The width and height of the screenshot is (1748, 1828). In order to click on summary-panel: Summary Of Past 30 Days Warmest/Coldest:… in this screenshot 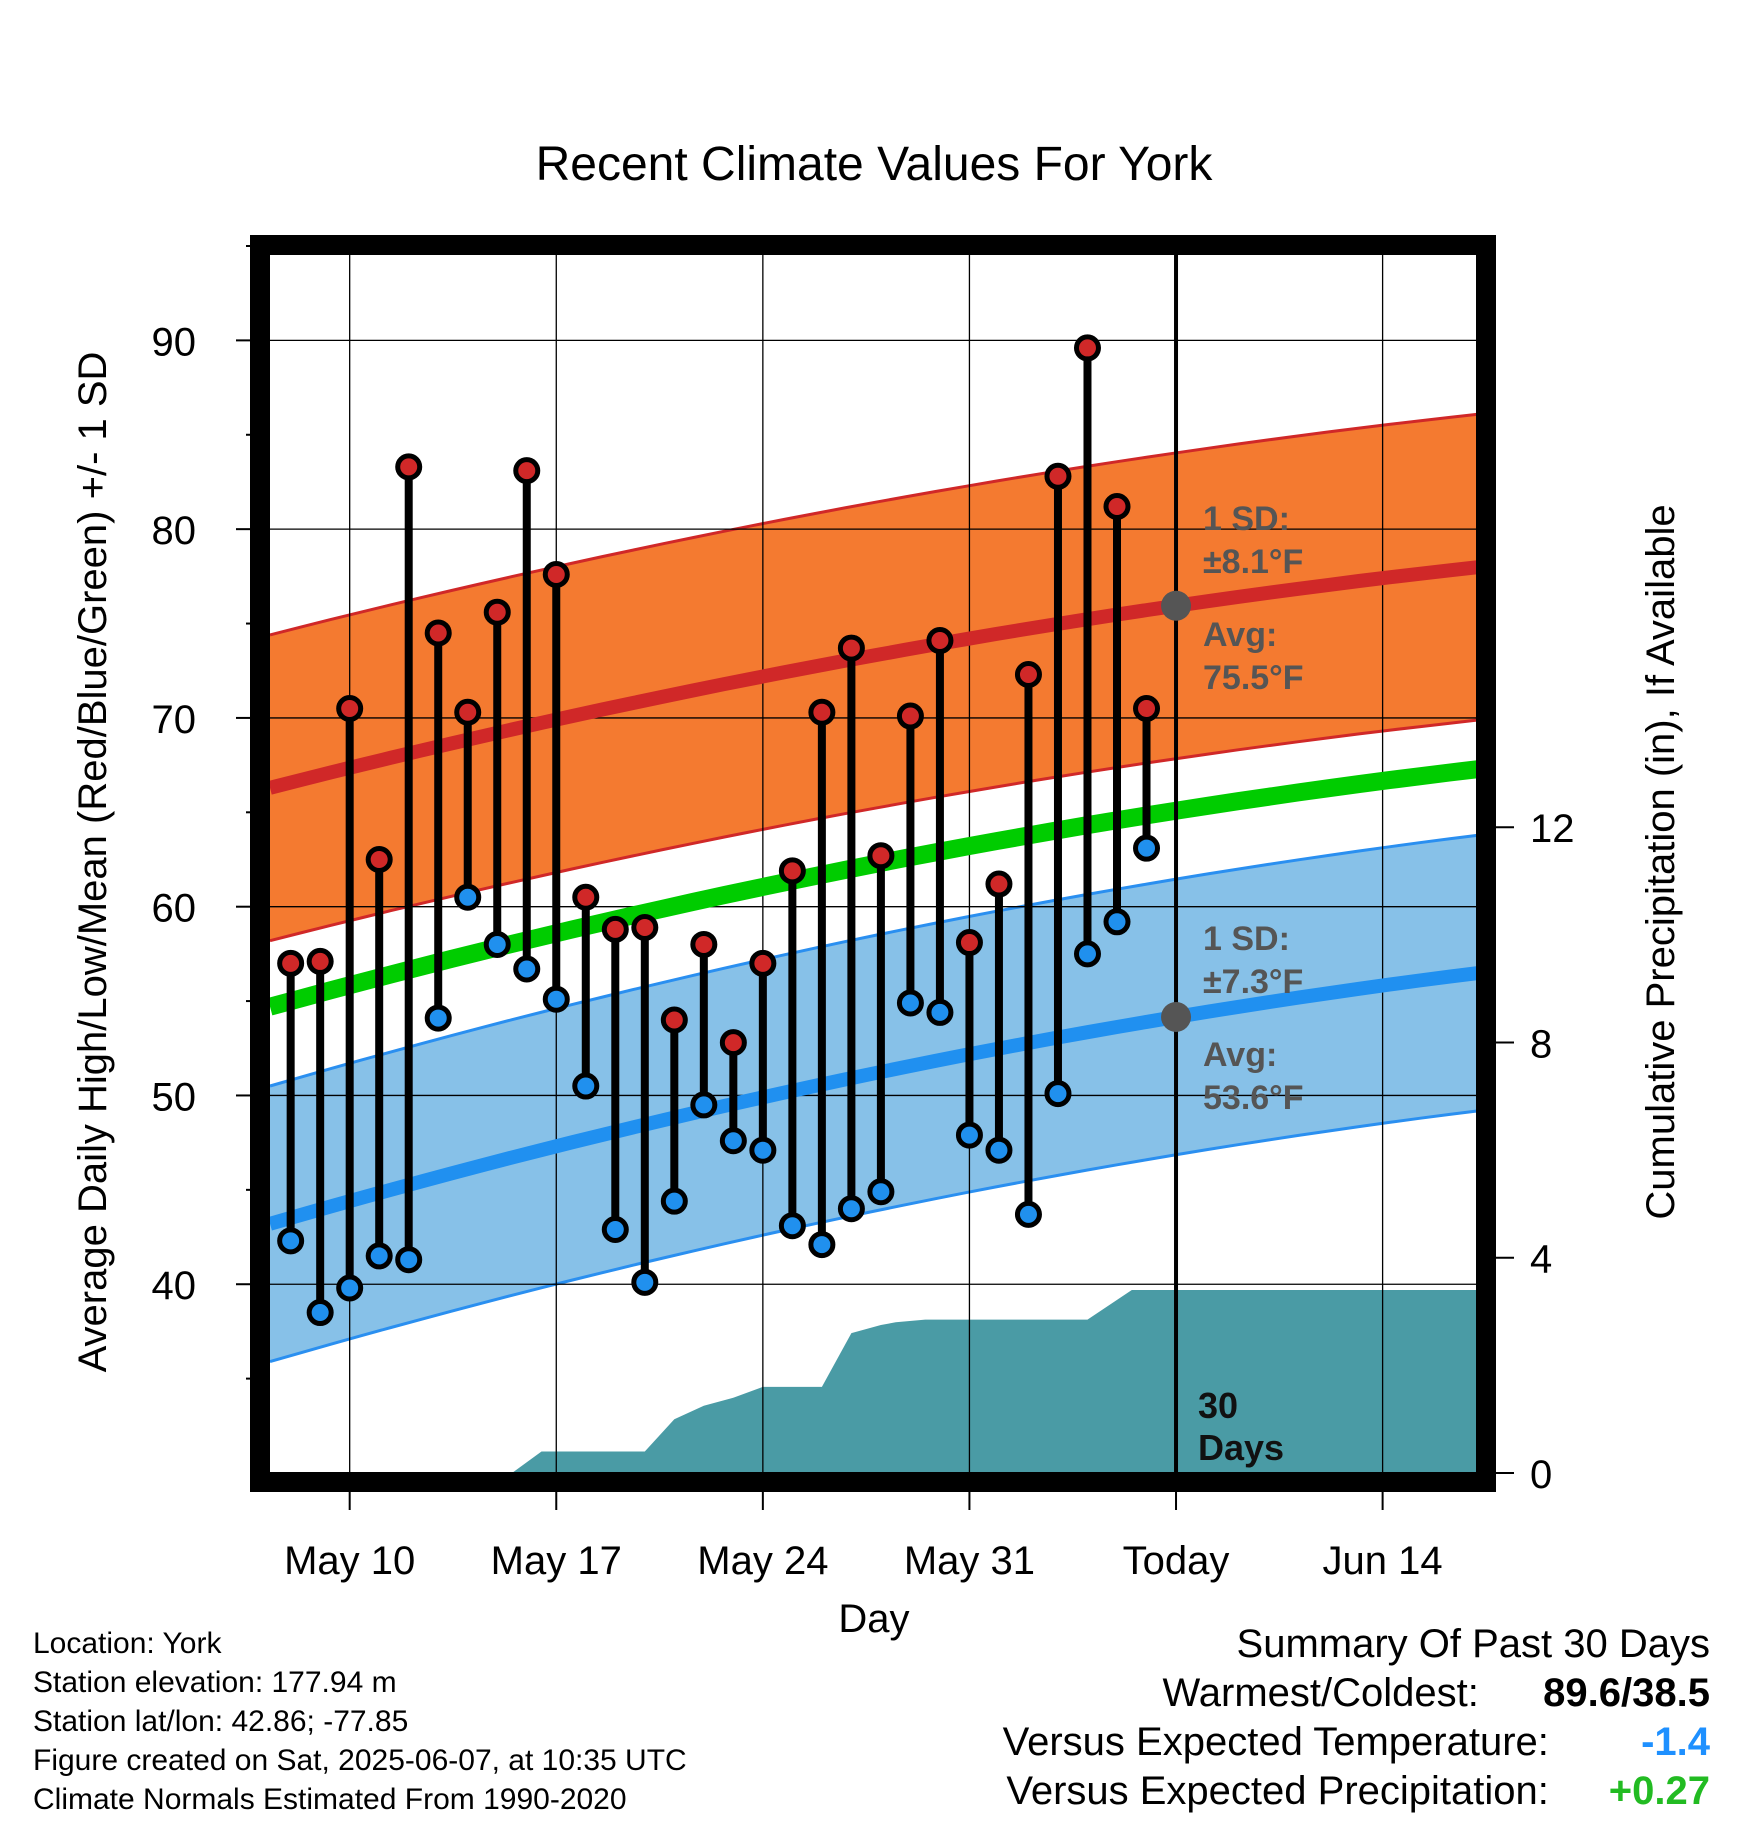, I will do `click(1356, 1718)`.